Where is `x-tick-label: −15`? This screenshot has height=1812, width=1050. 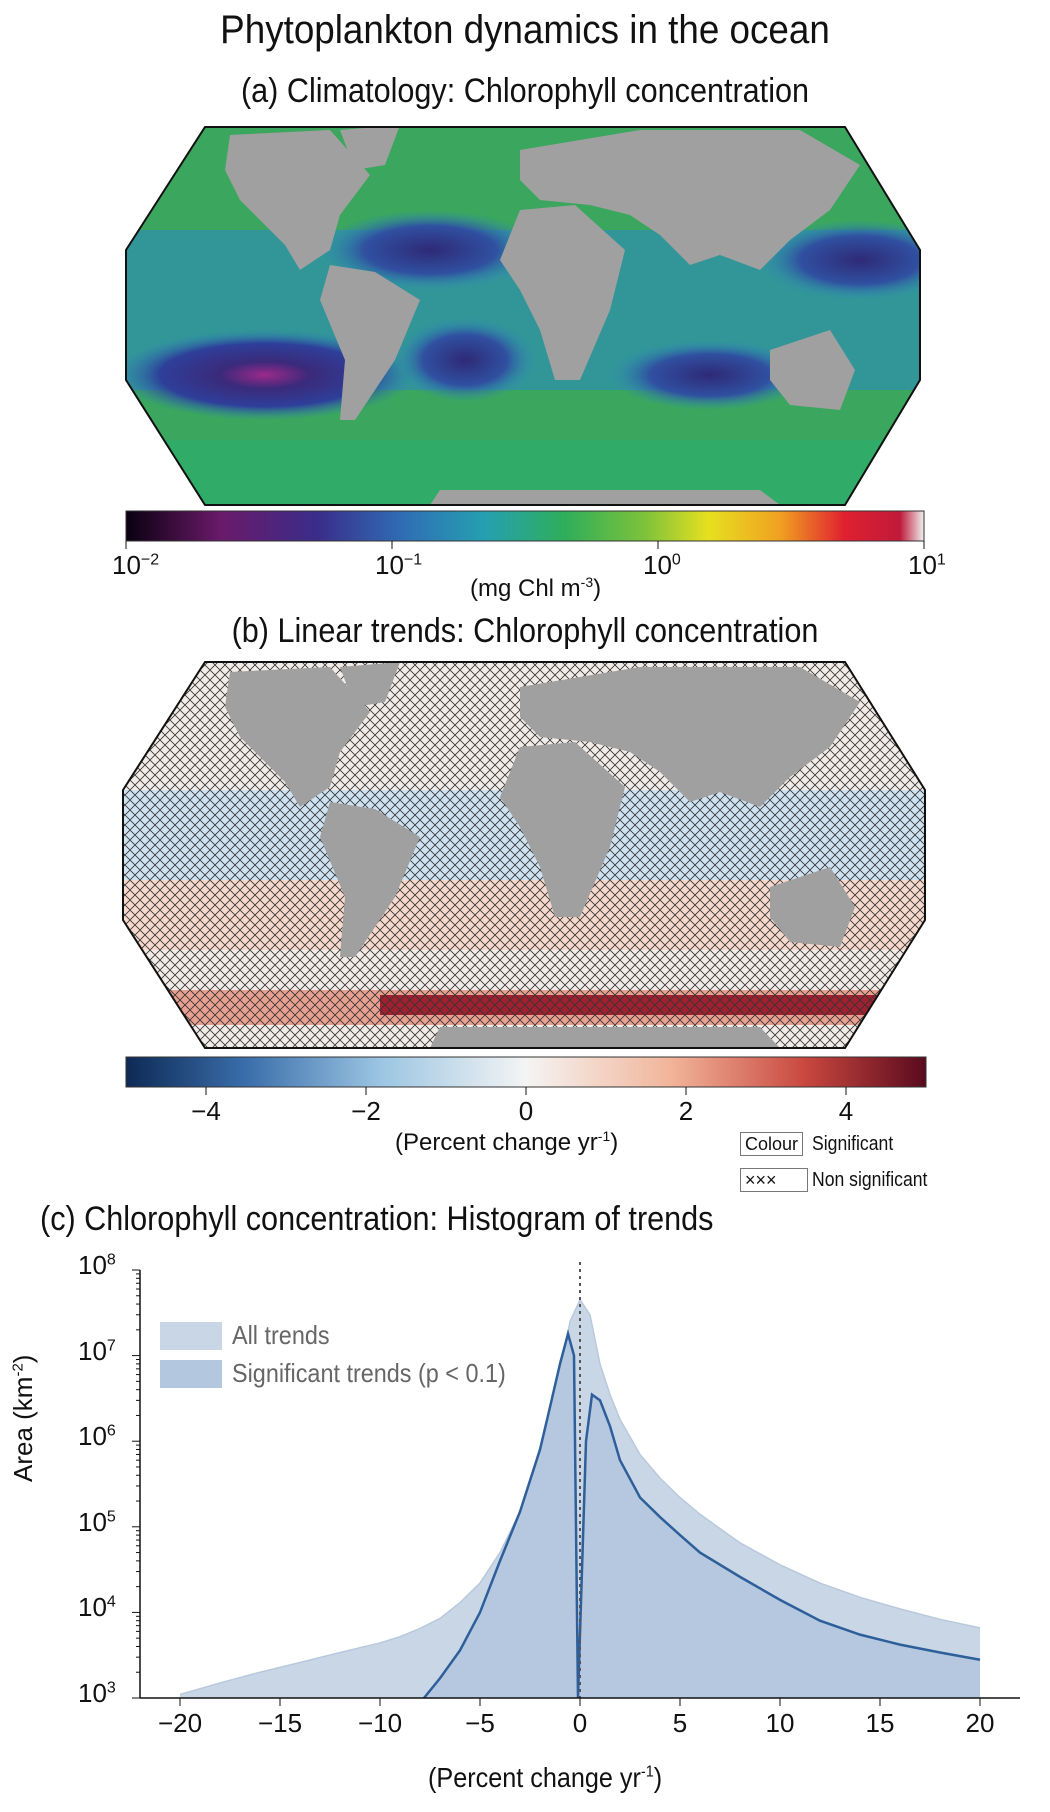 x-tick-label: −15 is located at coordinates (280, 1723).